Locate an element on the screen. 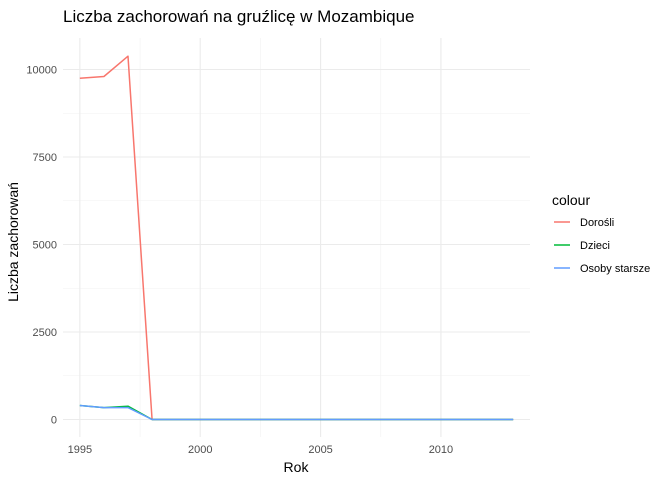  y-tick-label: 10000 is located at coordinates (41, 71).